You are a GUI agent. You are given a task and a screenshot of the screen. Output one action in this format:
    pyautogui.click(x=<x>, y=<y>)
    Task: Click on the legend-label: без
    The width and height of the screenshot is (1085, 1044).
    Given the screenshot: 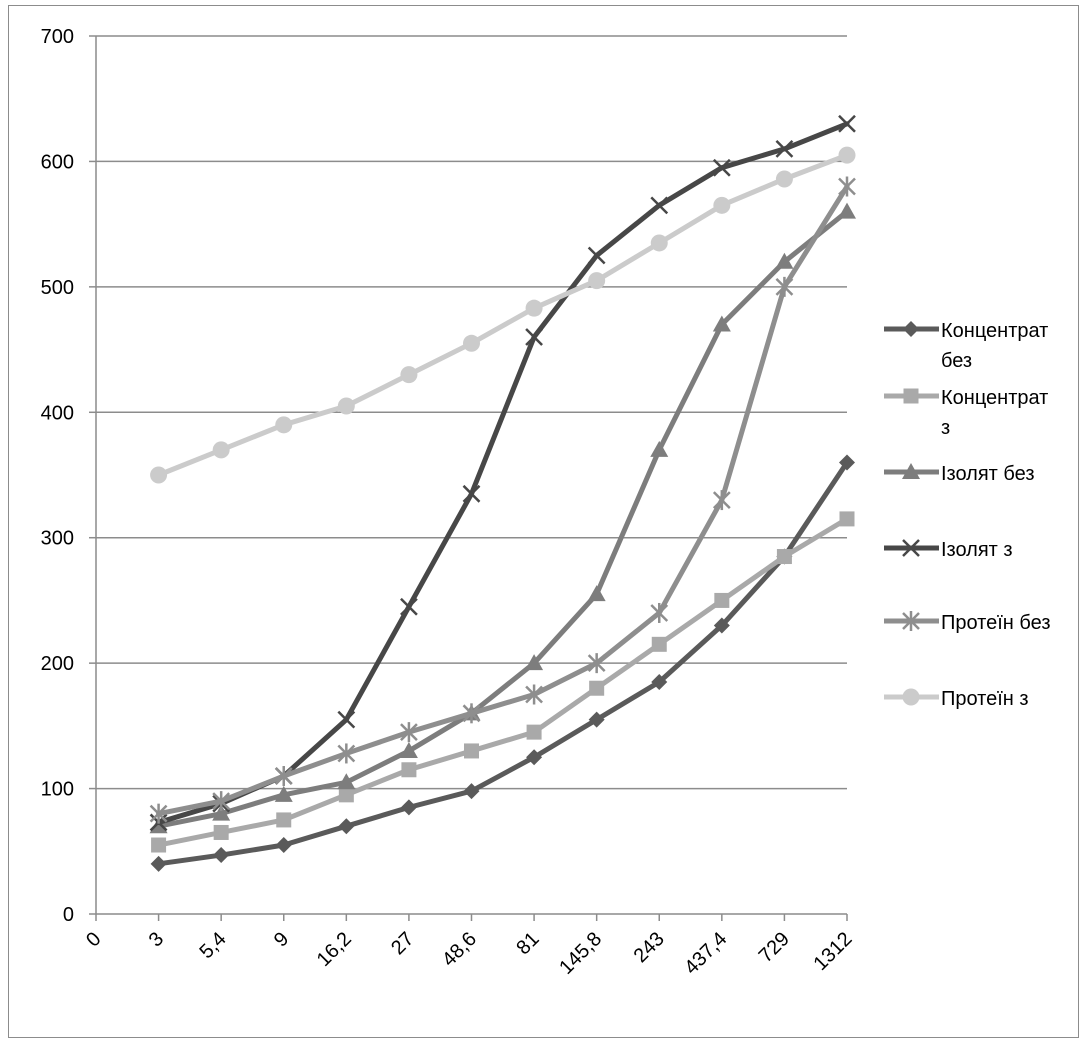 What is the action you would take?
    pyautogui.click(x=956, y=361)
    